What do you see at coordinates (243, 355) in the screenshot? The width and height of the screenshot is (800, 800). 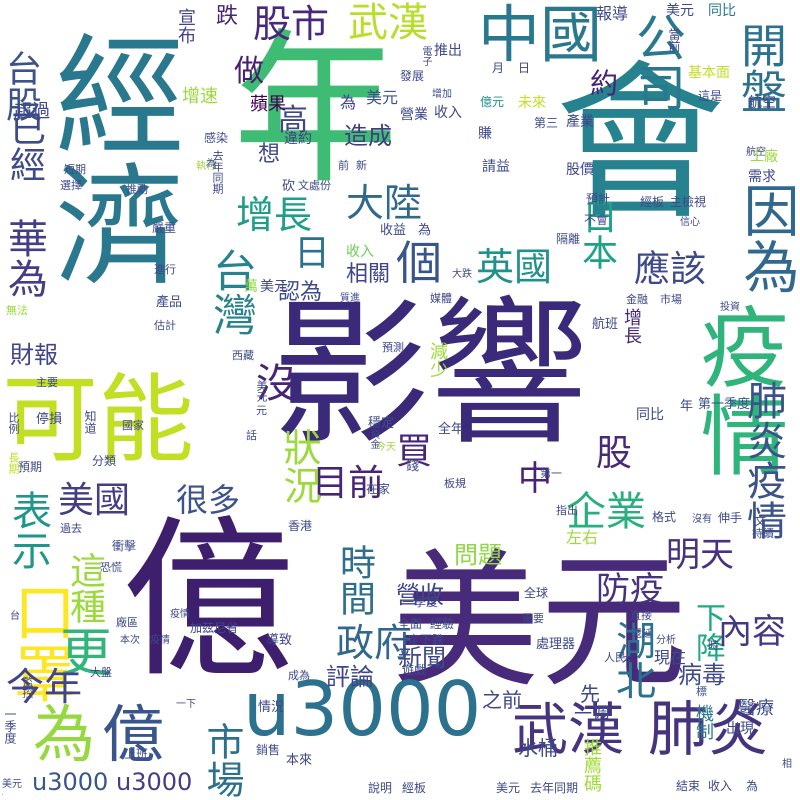 I see `cloud-word: 西藏` at bounding box center [243, 355].